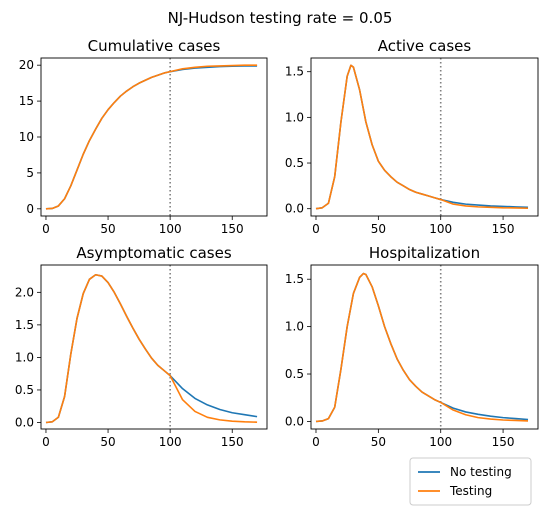 The width and height of the screenshot is (547, 514). I want to click on legend: No testing Testing, so click(470, 481).